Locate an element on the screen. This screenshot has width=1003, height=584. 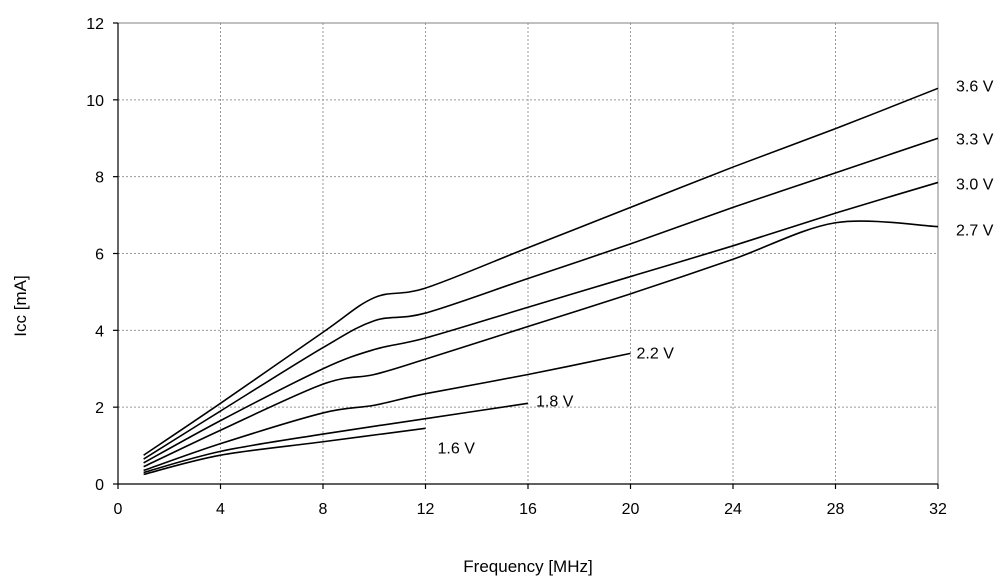
y-tick-label: 2 is located at coordinates (99, 408).